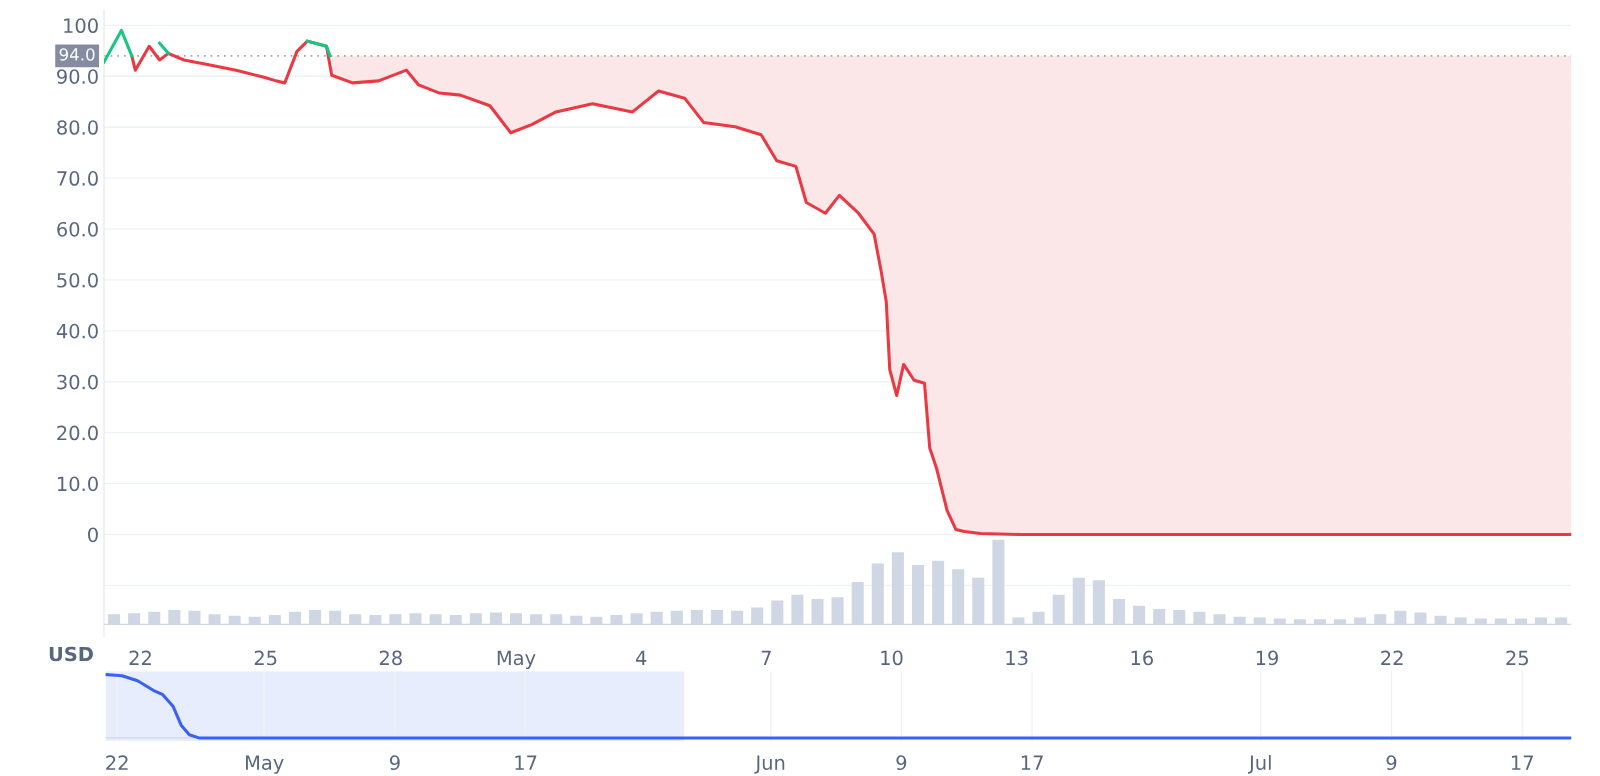 This screenshot has width=1600, height=776. I want to click on y-tick-label: 60.0, so click(77, 229).